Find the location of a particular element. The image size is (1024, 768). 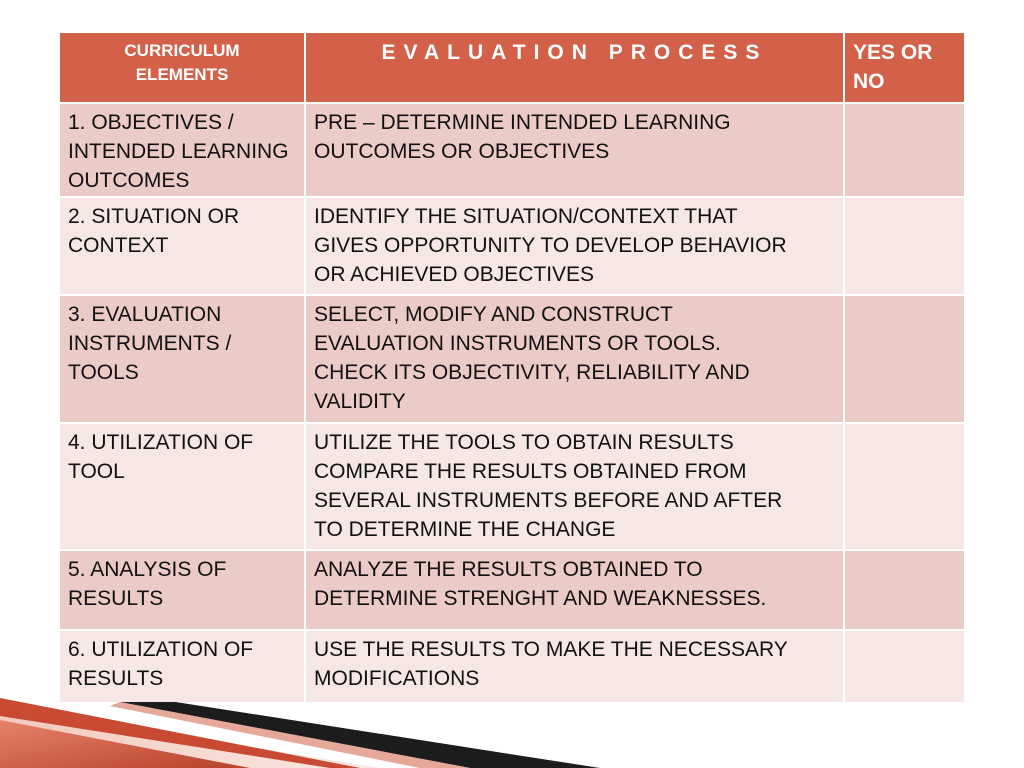

row-6-yes-no is located at coordinates (904, 666).